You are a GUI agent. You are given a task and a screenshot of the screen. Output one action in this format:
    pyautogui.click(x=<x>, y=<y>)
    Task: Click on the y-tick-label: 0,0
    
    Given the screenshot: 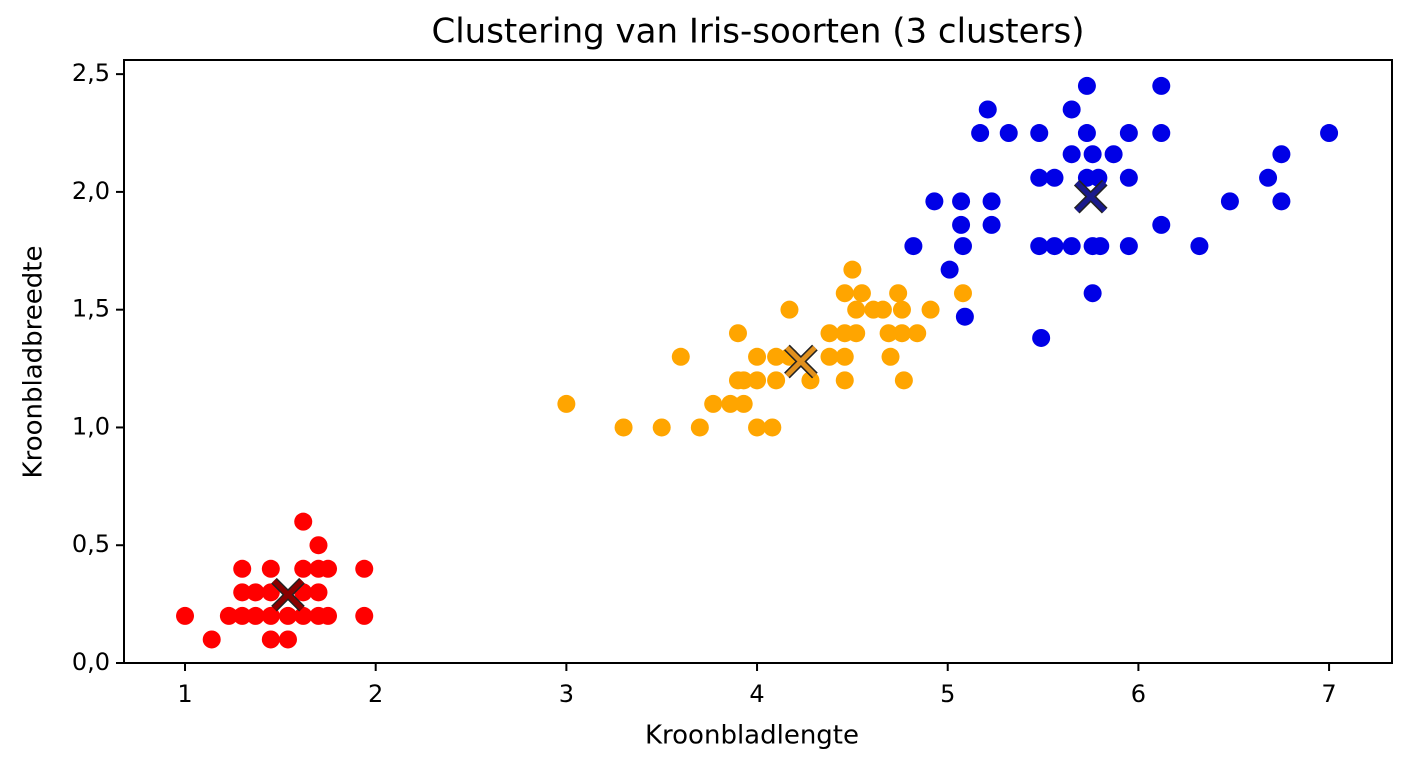 What is the action you would take?
    pyautogui.click(x=91, y=662)
    